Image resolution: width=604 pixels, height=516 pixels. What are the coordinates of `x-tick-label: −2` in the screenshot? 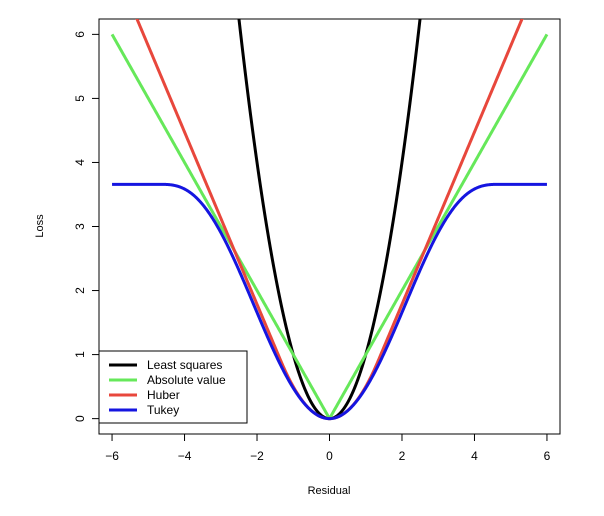 It's located at (257, 456).